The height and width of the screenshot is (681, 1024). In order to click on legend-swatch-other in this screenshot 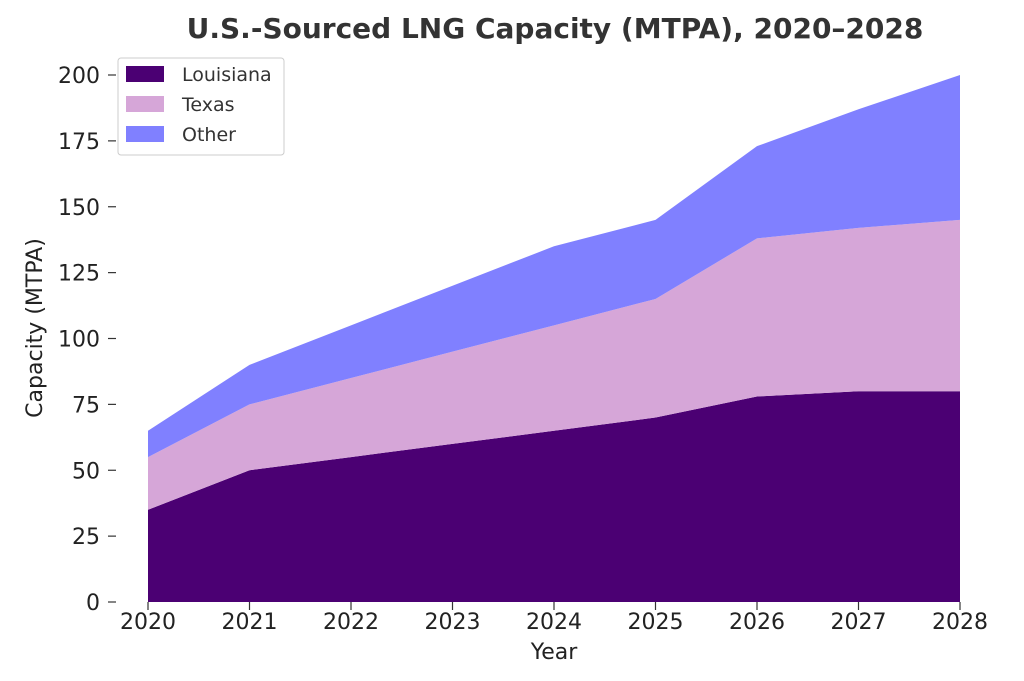, I will do `click(145, 134)`.